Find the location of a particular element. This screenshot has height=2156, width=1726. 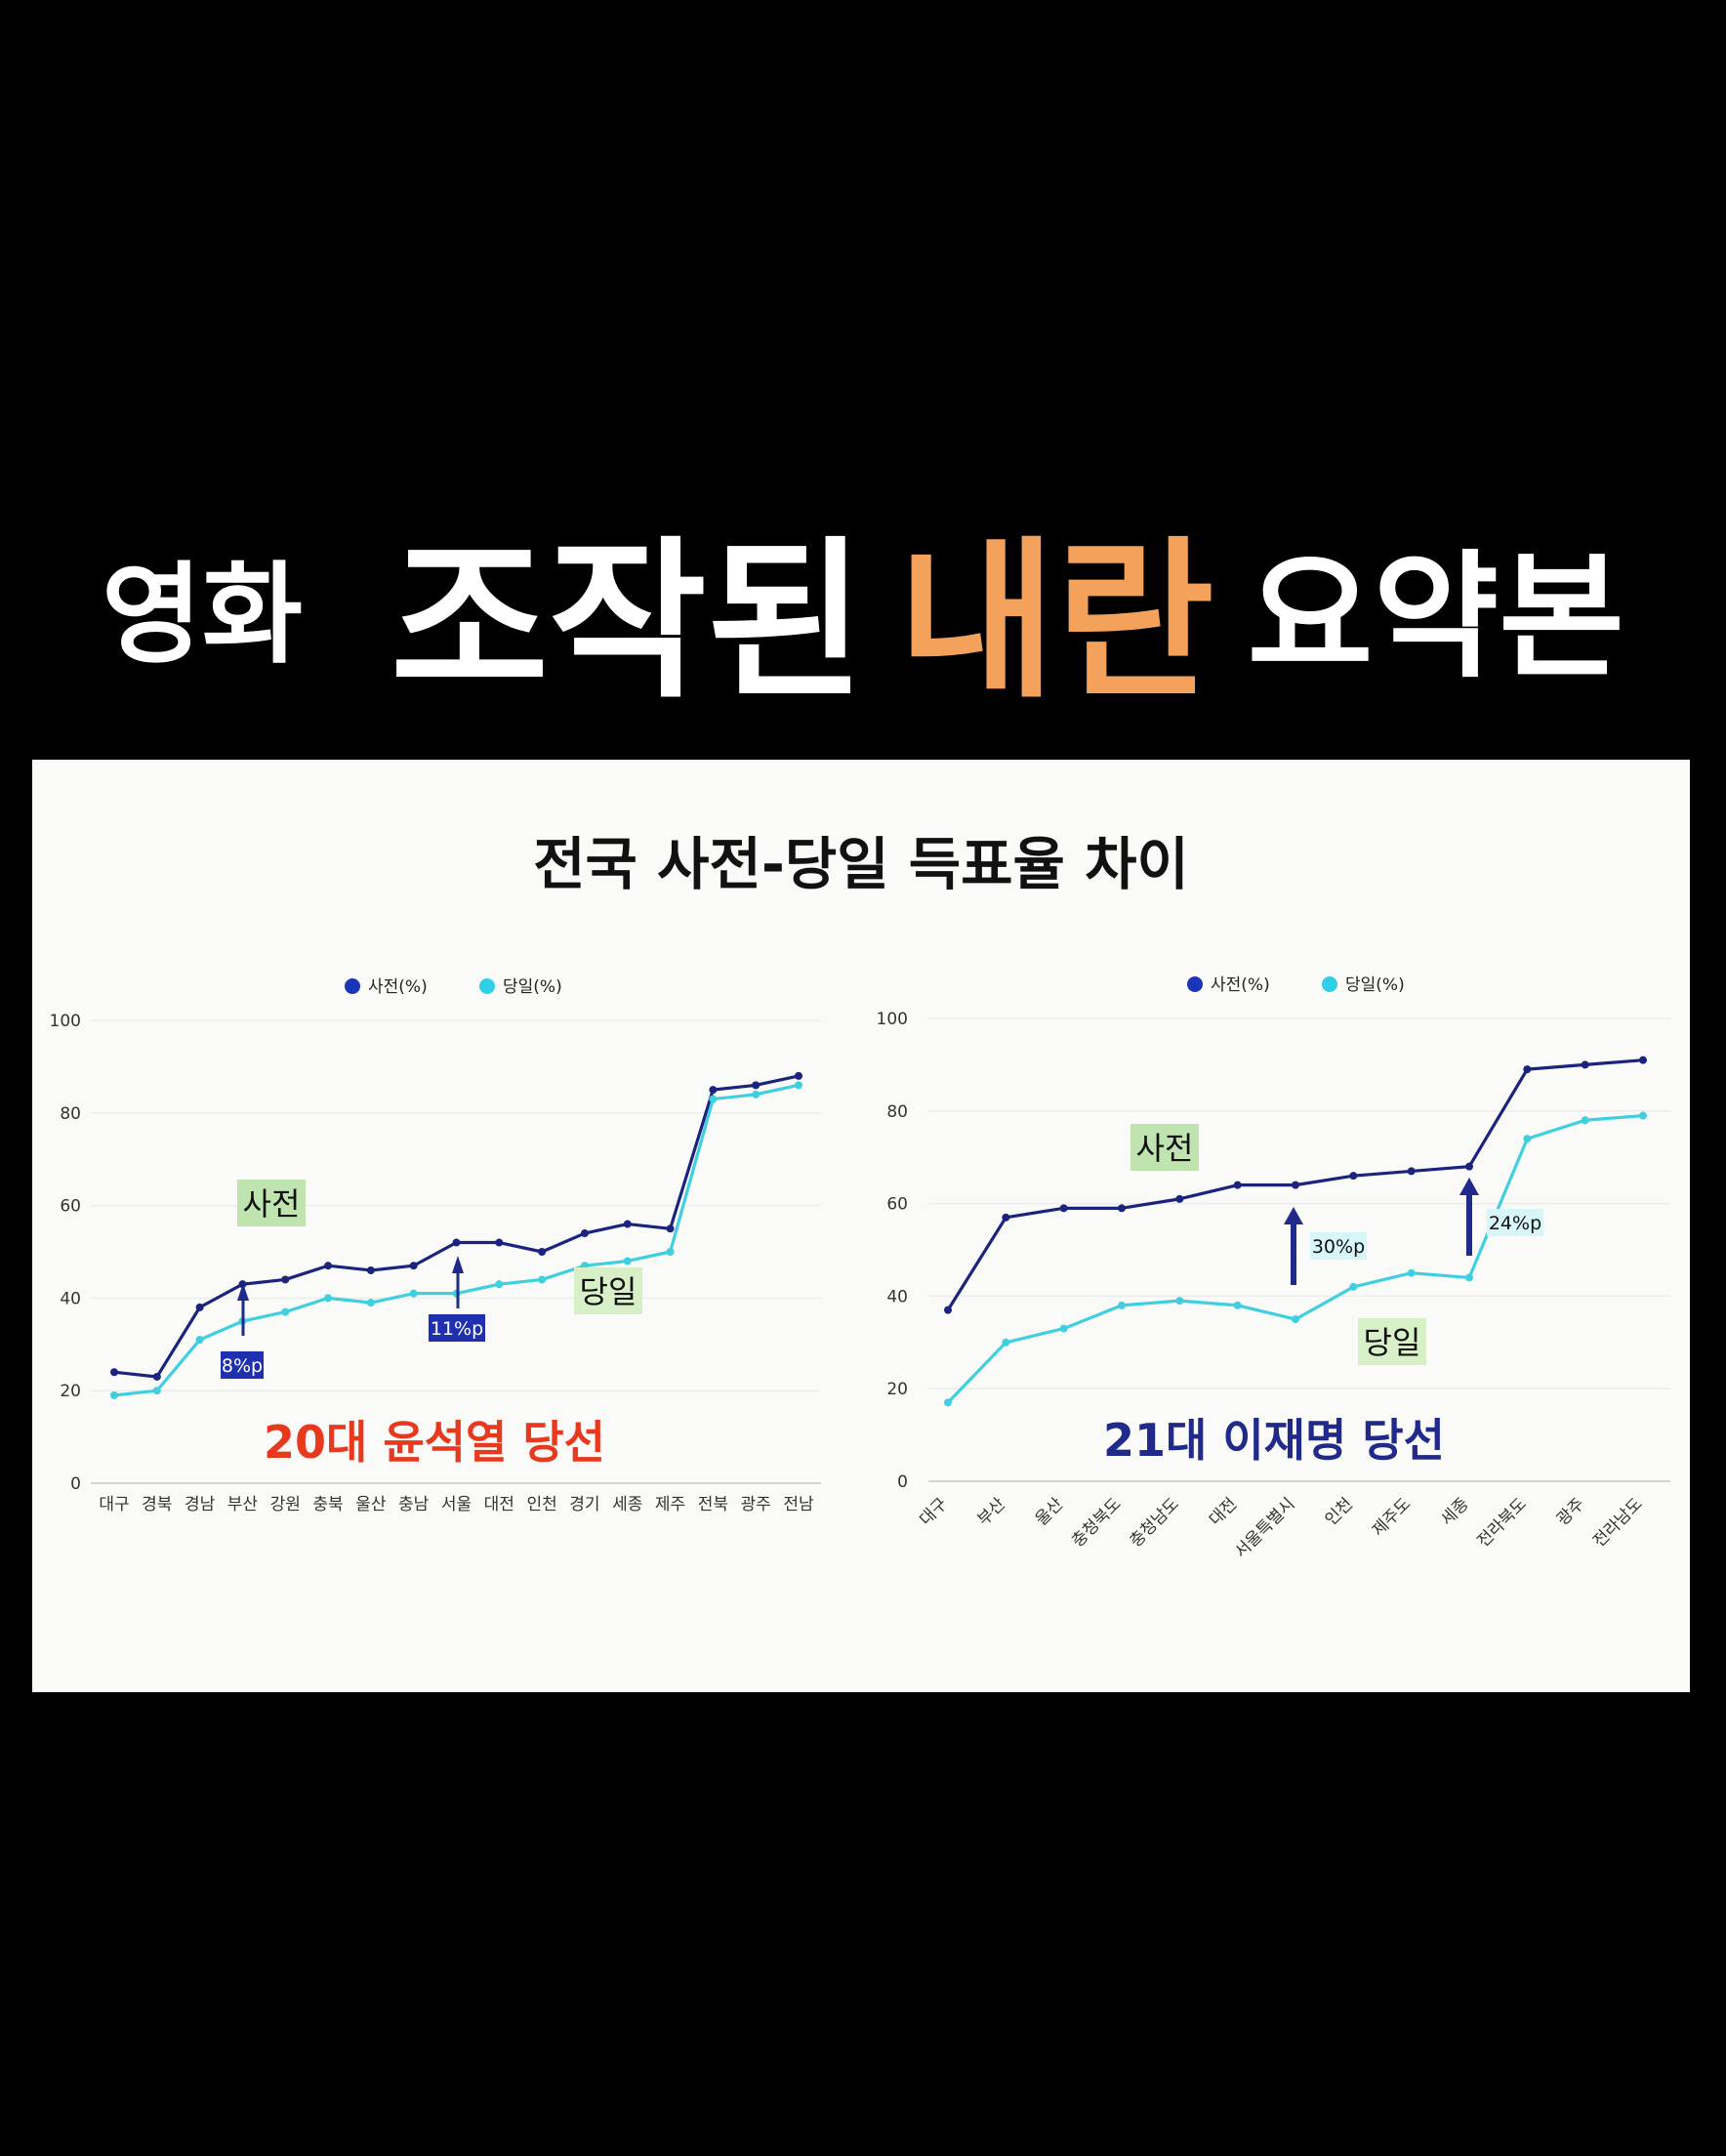

label-early: 사전 is located at coordinates (272, 1204).